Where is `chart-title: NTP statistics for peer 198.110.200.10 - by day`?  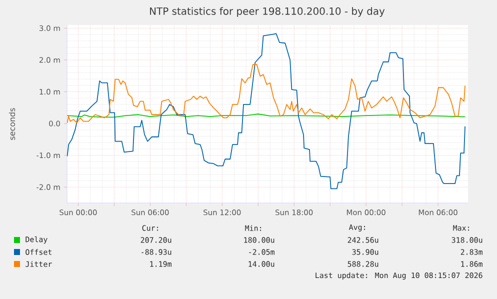 chart-title: NTP statistics for peer 198.110.200.10 - by day is located at coordinates (267, 12).